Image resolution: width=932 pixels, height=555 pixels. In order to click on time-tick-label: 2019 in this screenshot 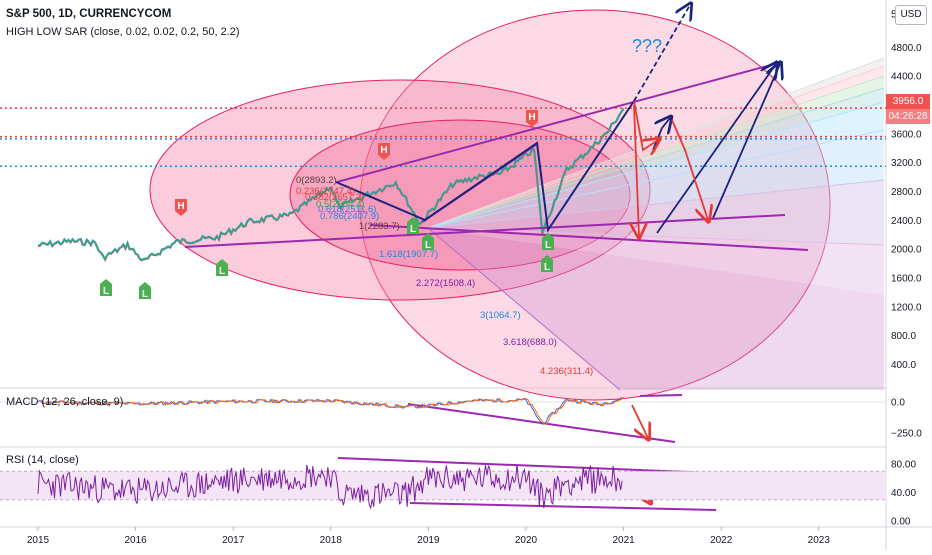, I will do `click(428, 540)`.